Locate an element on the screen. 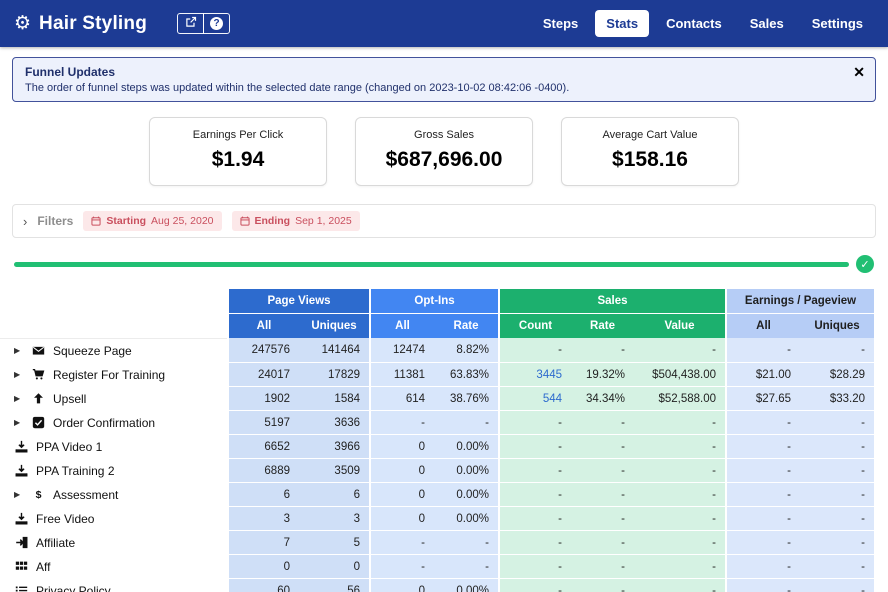 This screenshot has height=592, width=888. badge-name: Ending is located at coordinates (272, 221).